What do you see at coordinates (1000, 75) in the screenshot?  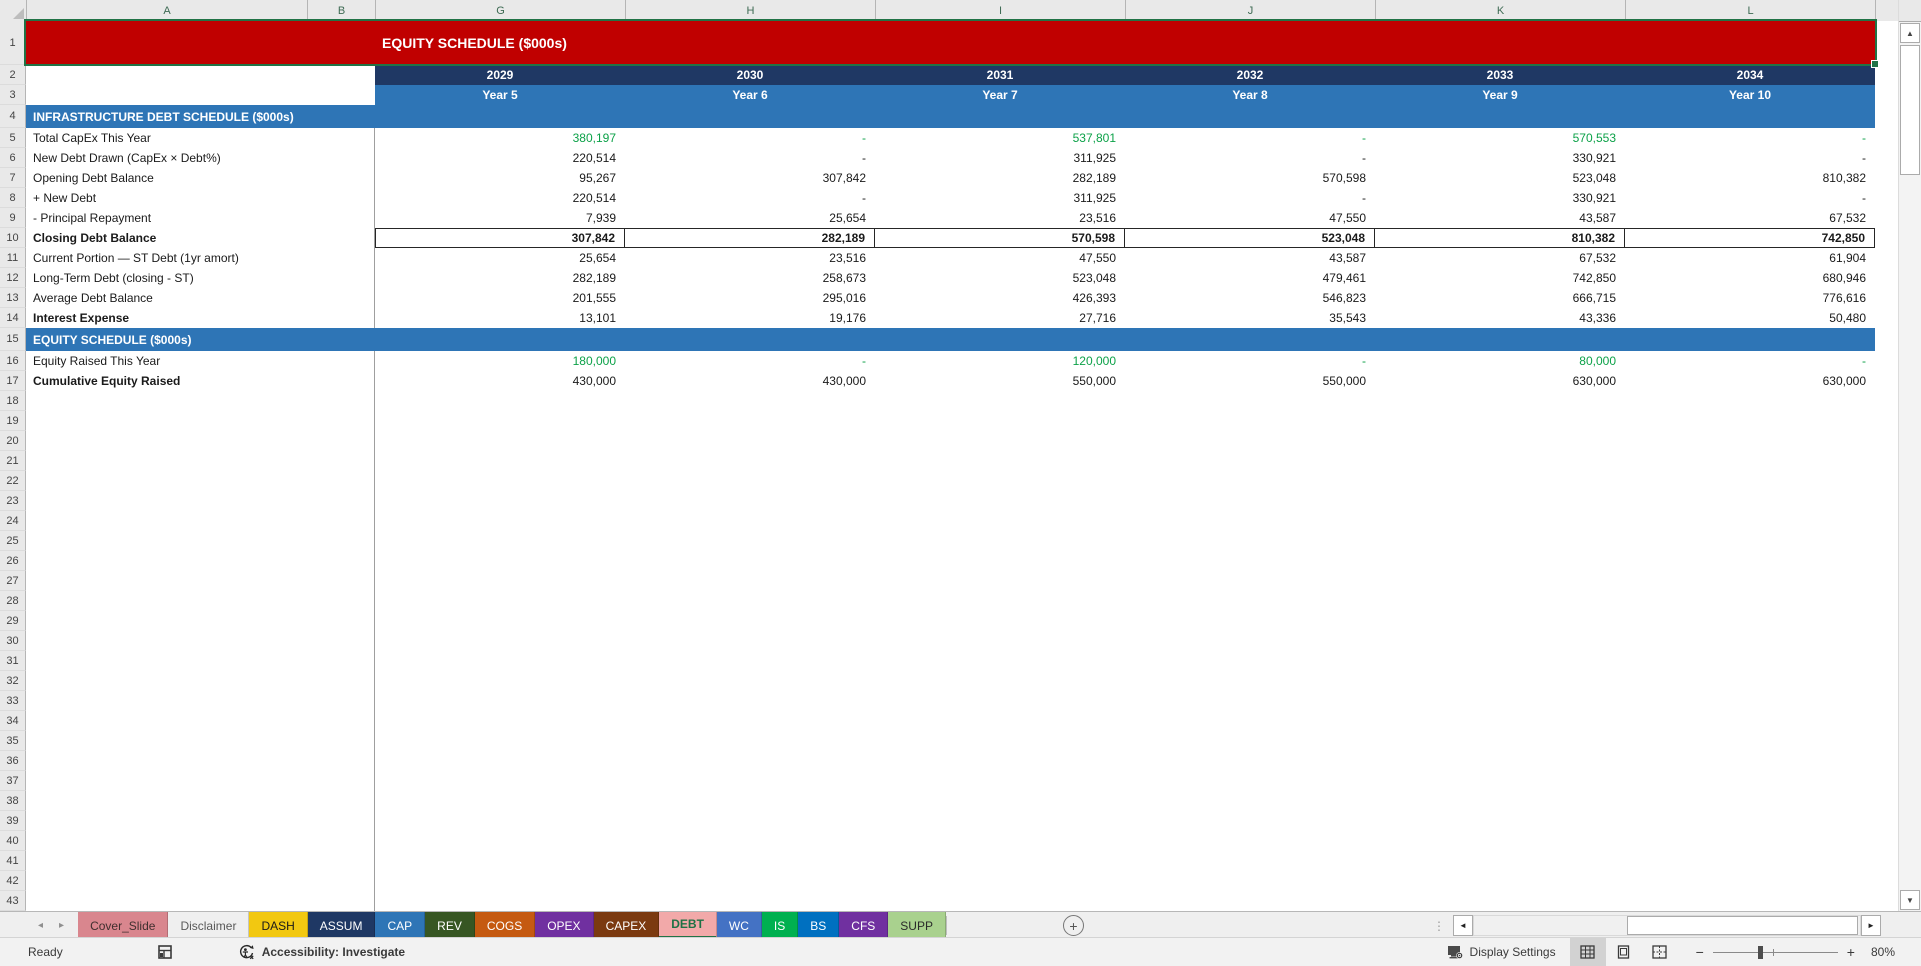 I see `year-cell: 2031` at bounding box center [1000, 75].